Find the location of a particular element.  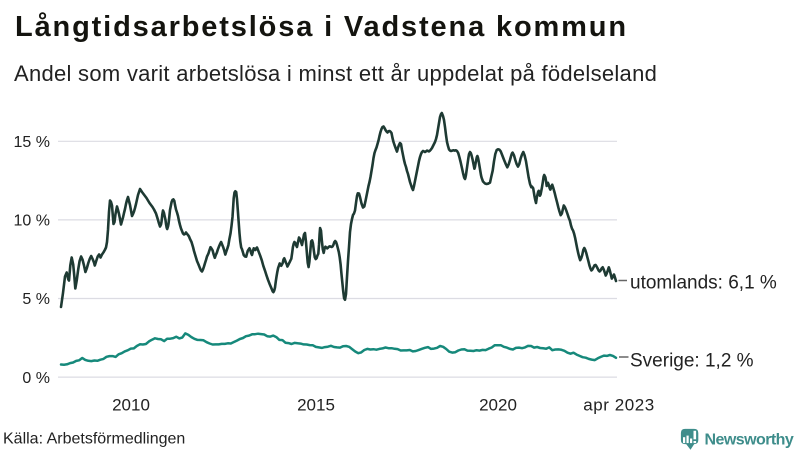

svg-text: Newsworthy is located at coordinates (749, 439).